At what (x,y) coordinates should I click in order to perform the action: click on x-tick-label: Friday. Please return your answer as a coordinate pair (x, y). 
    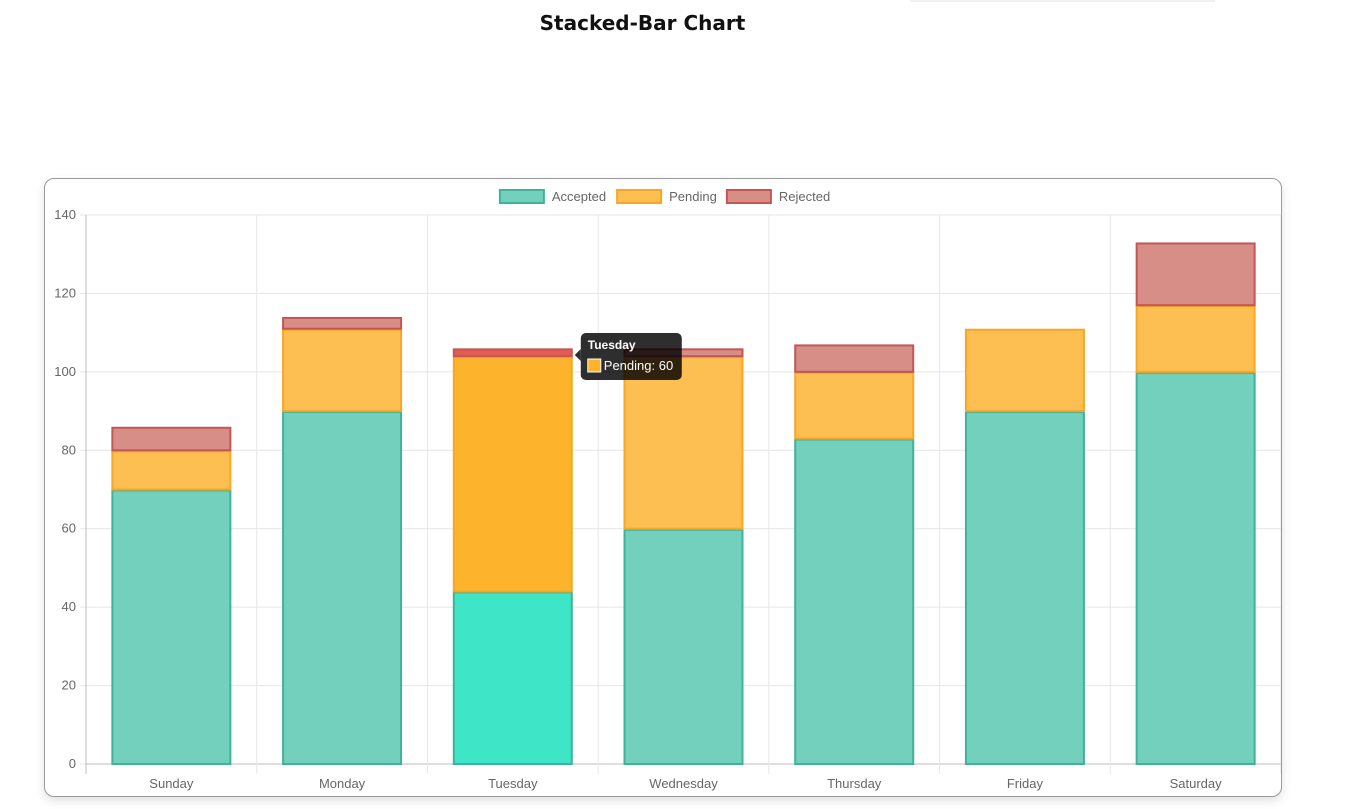
    Looking at the image, I should click on (1025, 783).